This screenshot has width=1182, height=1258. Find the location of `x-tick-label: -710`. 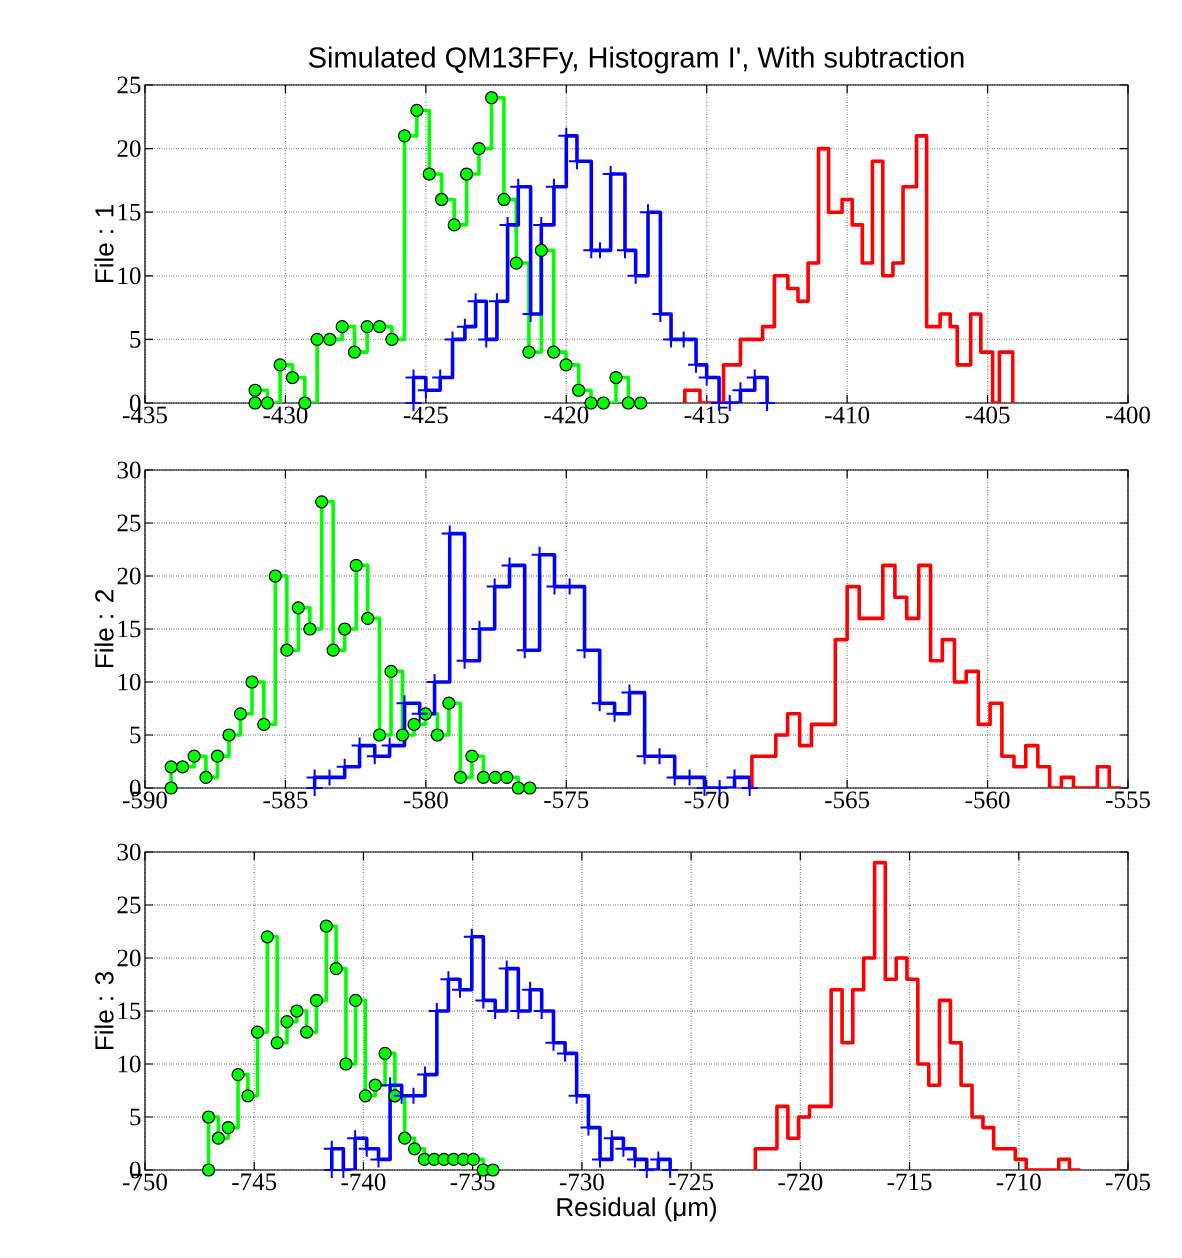

x-tick-label: -710 is located at coordinates (1018, 1182).